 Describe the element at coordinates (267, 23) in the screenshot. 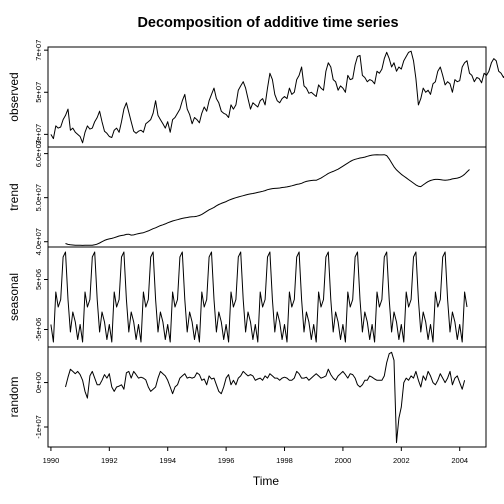

I see `chart-title: Decomposition of additive time series` at that location.